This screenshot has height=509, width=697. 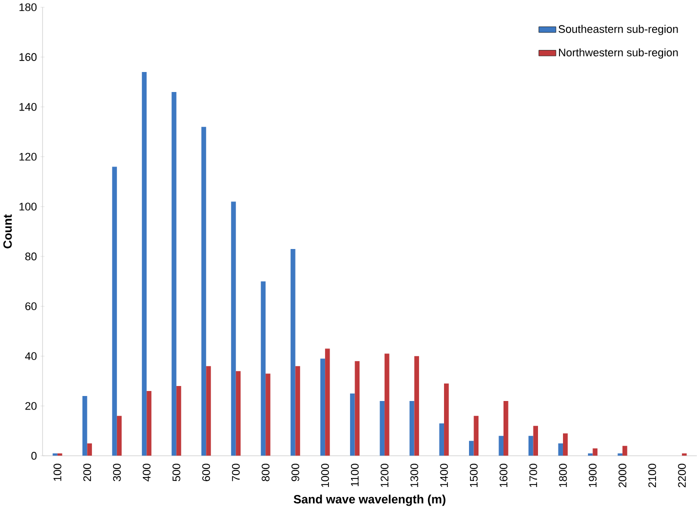 What do you see at coordinates (533, 475) in the screenshot?
I see `x-tick-label: 1700` at bounding box center [533, 475].